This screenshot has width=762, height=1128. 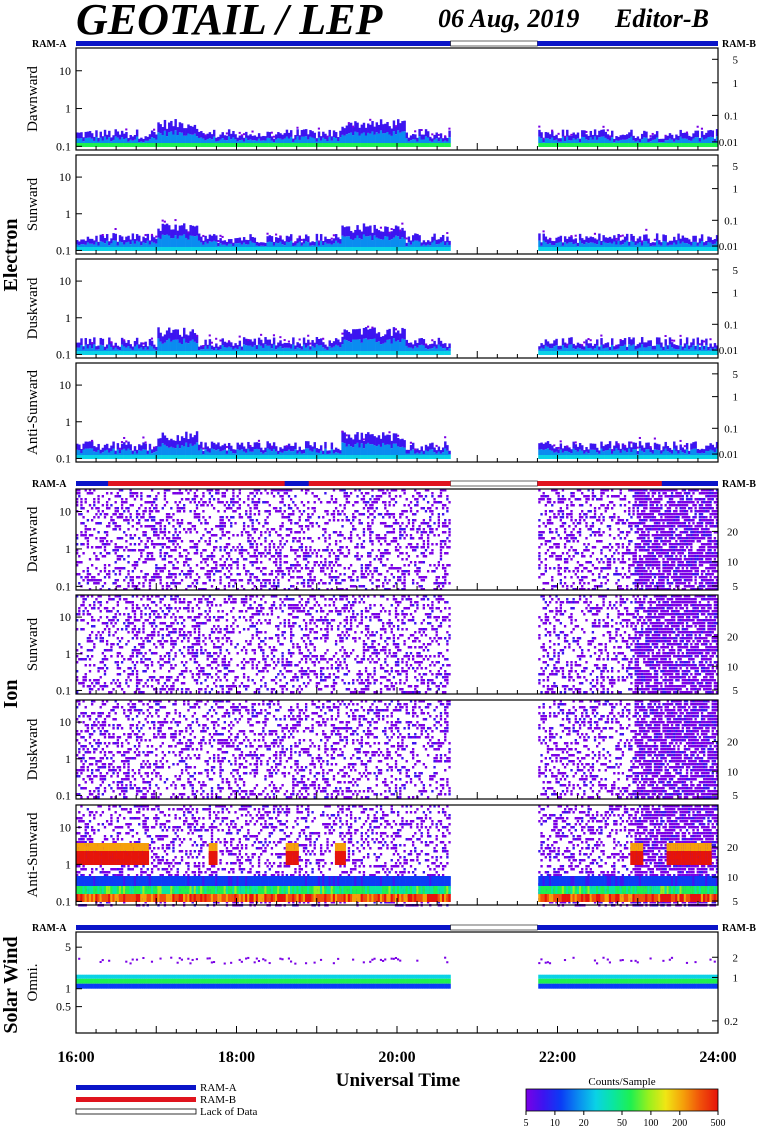 I want to click on colorbar-tick-label: 200, so click(x=679, y=1123).